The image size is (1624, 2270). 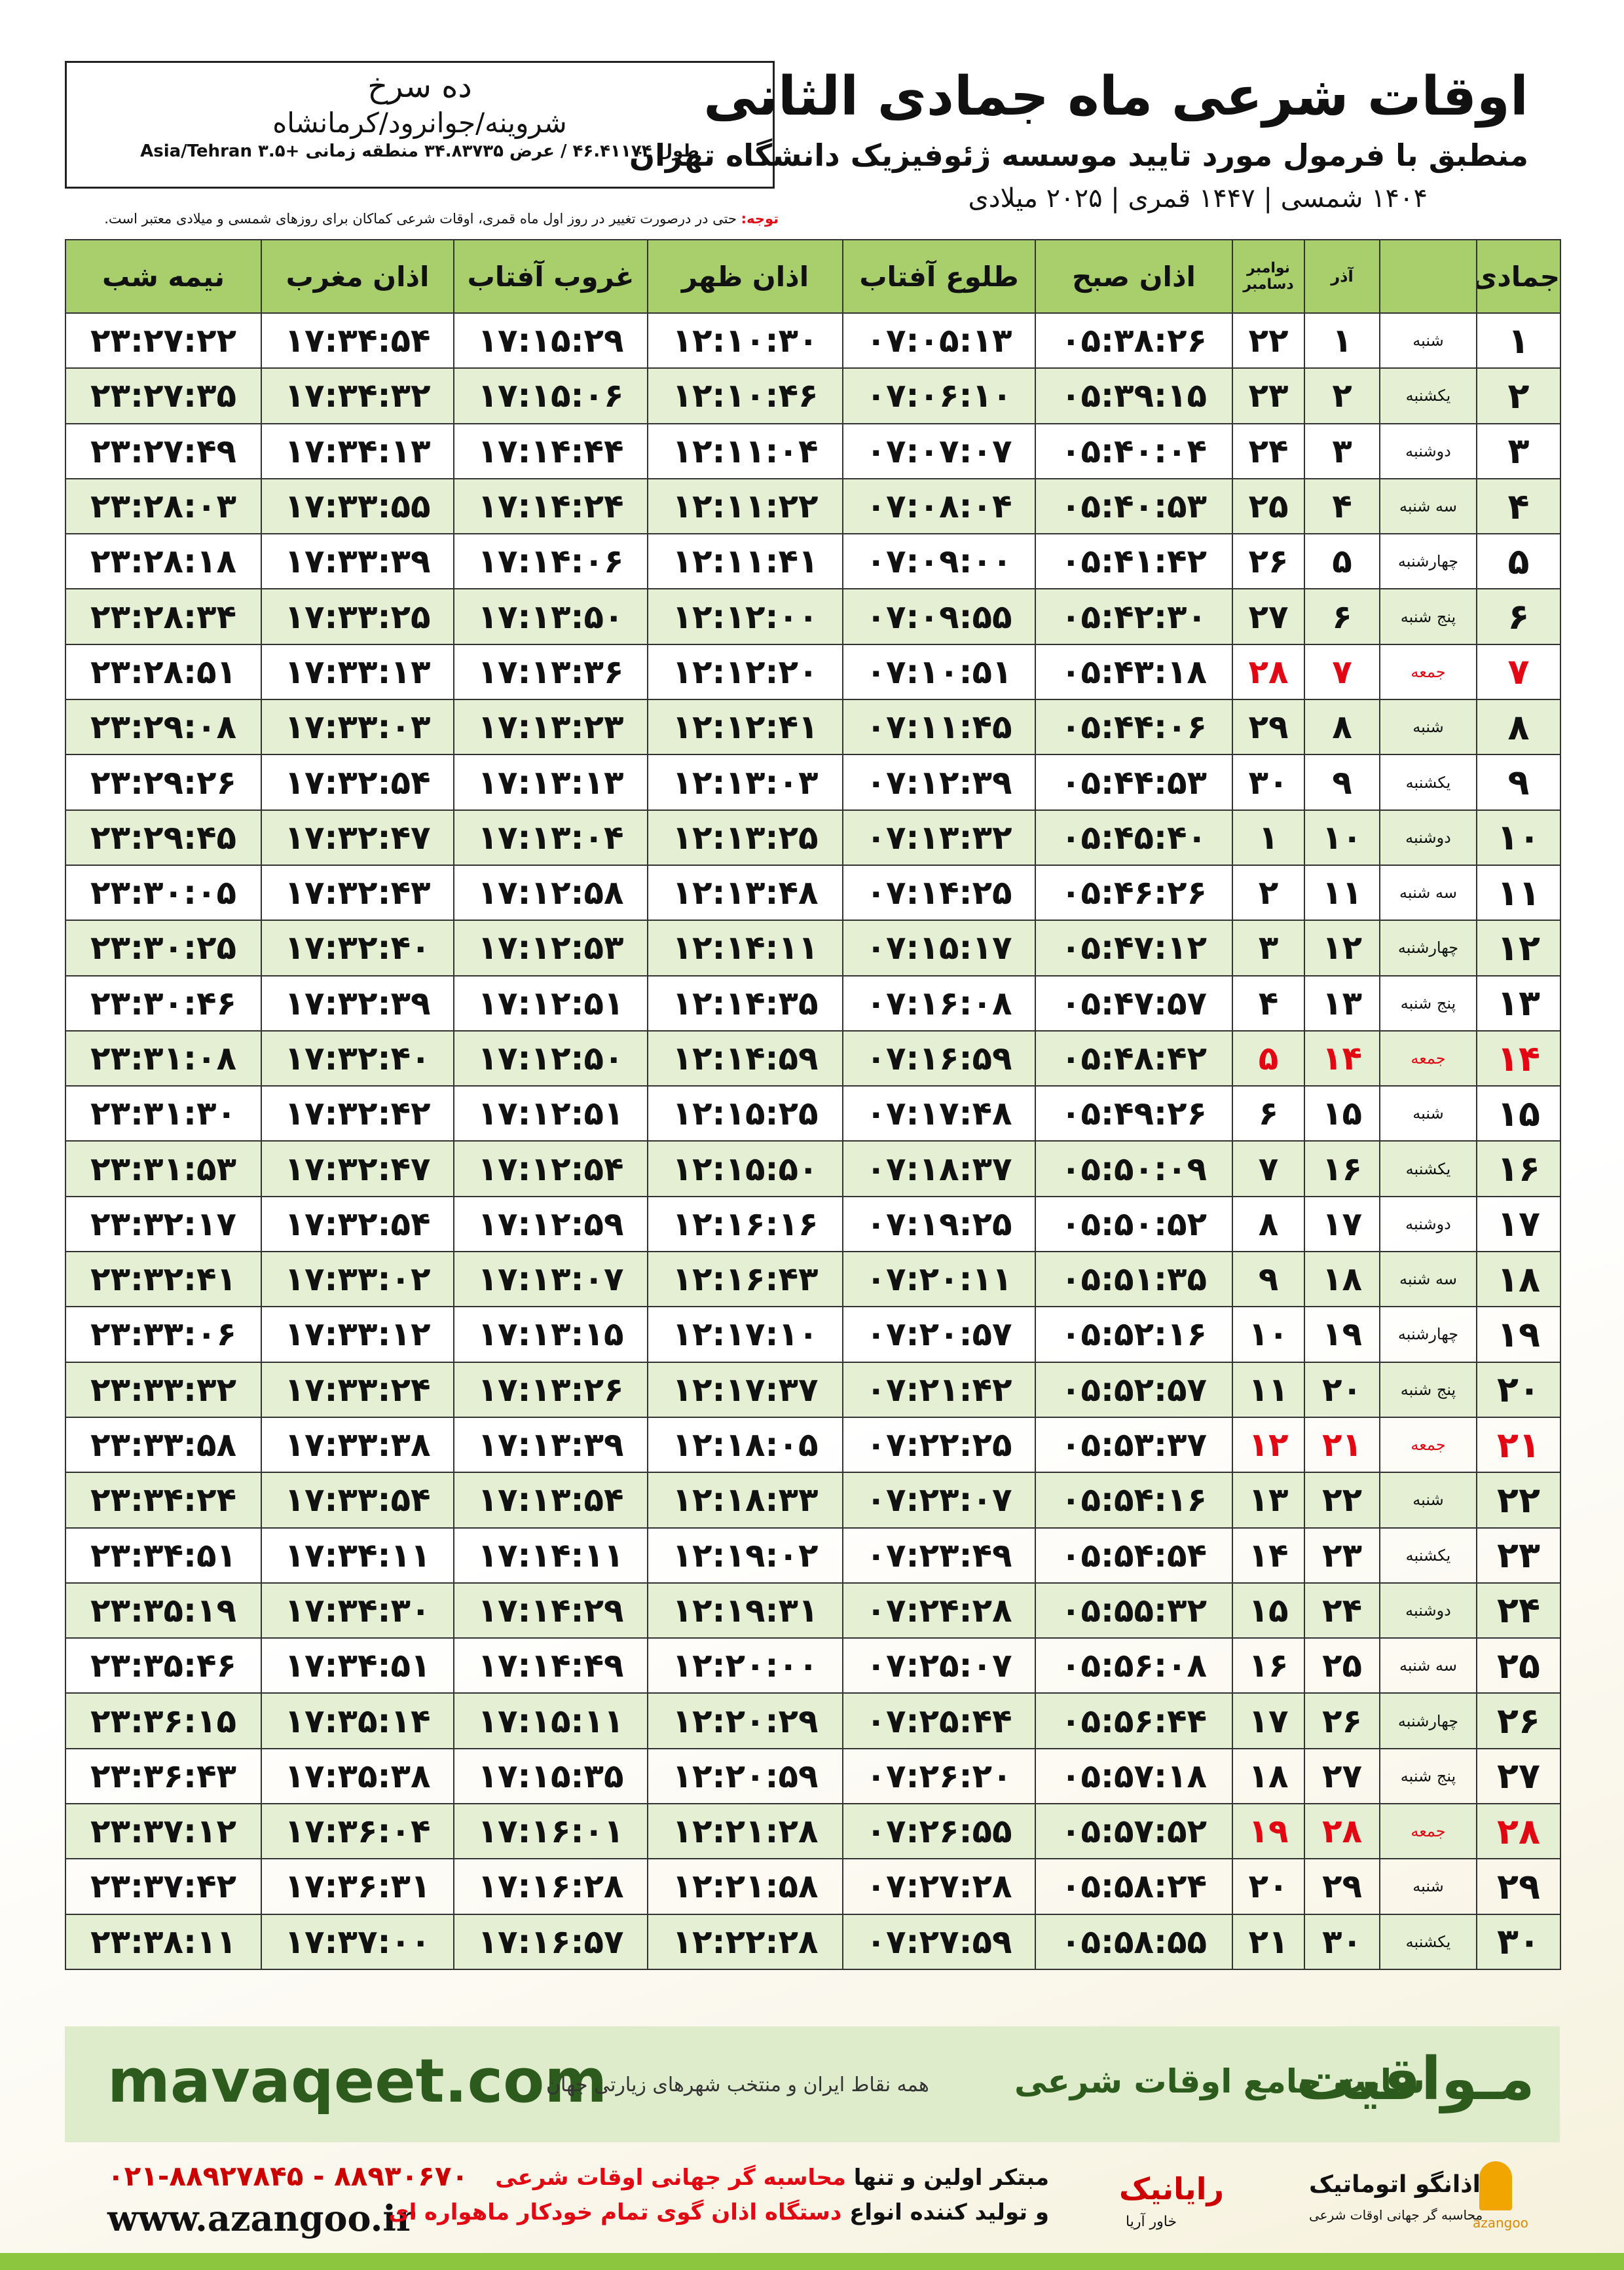 What do you see at coordinates (550, 1720) in the screenshot?
I see `cell: ۱۷:۱۵:۱۱` at bounding box center [550, 1720].